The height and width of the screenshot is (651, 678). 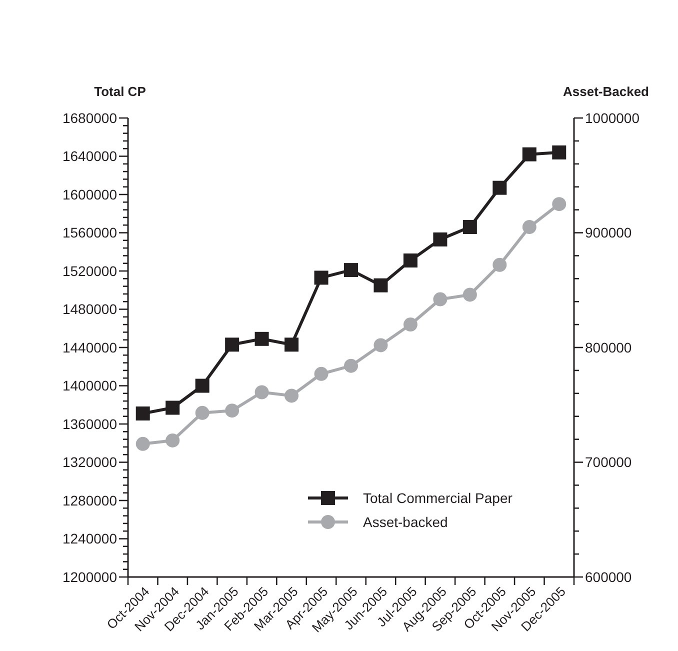 What do you see at coordinates (90, 538) in the screenshot?
I see `y-tick-label: 1240000` at bounding box center [90, 538].